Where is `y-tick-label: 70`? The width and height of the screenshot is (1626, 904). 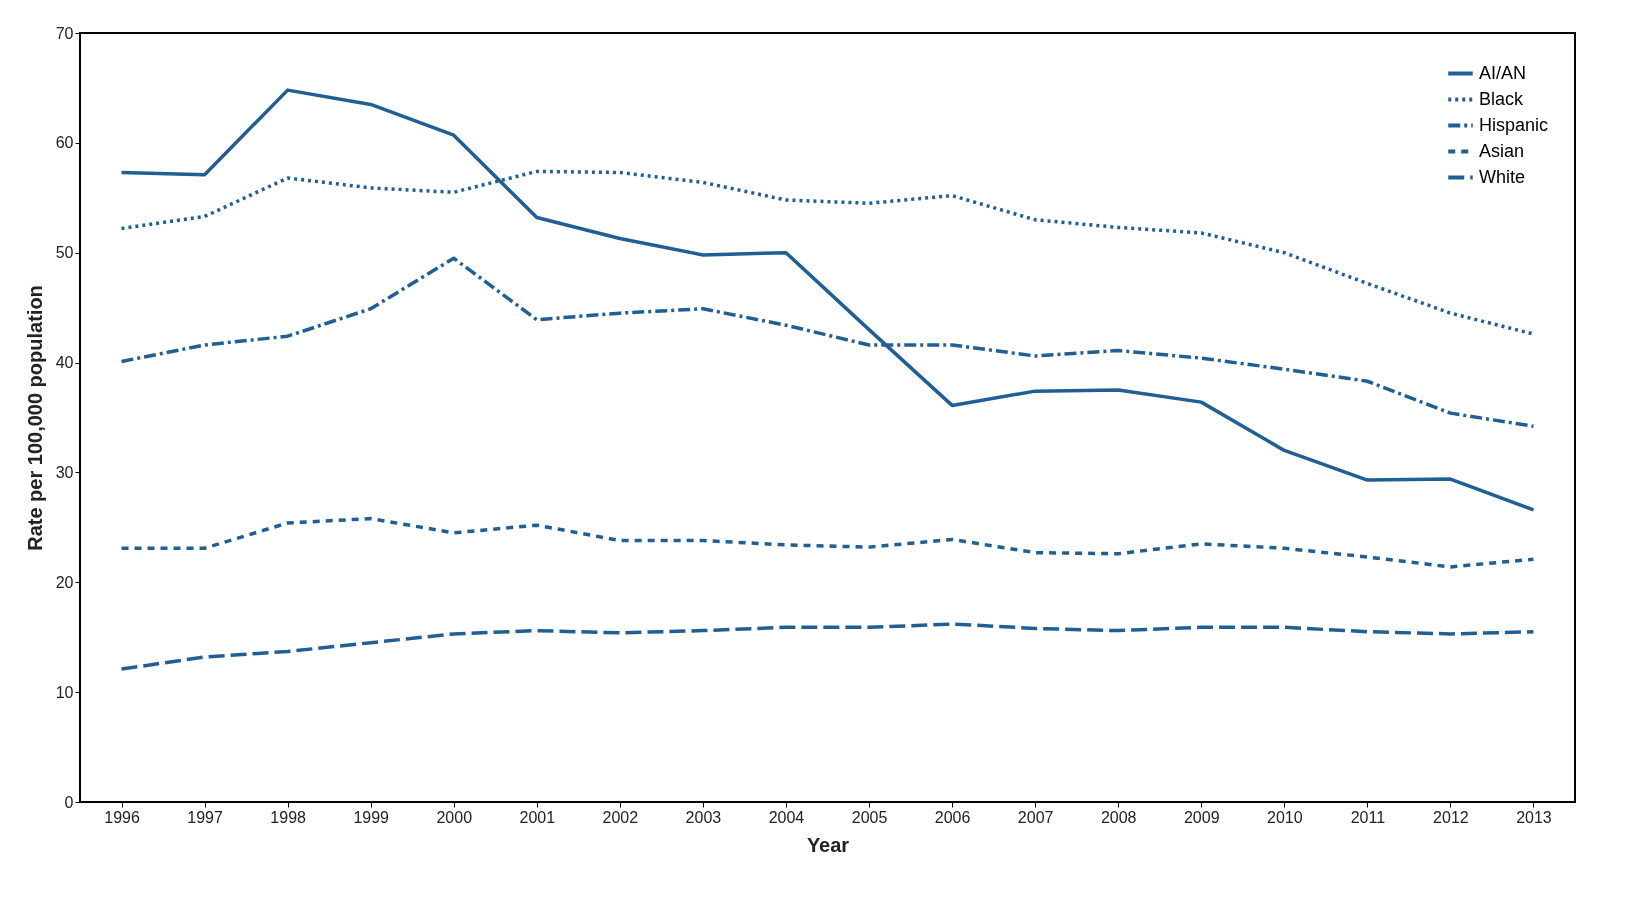
y-tick-label: 70 is located at coordinates (64, 33).